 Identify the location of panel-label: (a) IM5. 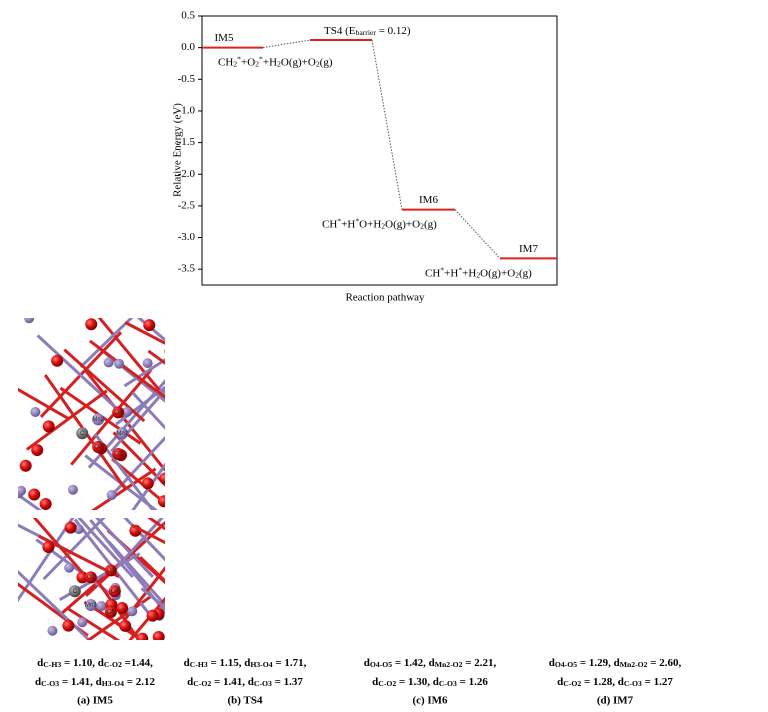
(95, 701).